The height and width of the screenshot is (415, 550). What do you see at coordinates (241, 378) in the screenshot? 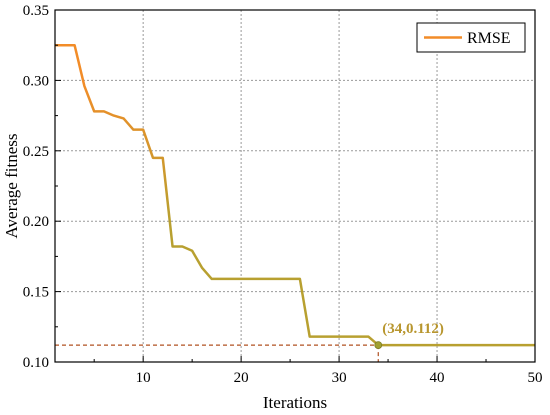
I see `x-tick-label: 20` at bounding box center [241, 378].